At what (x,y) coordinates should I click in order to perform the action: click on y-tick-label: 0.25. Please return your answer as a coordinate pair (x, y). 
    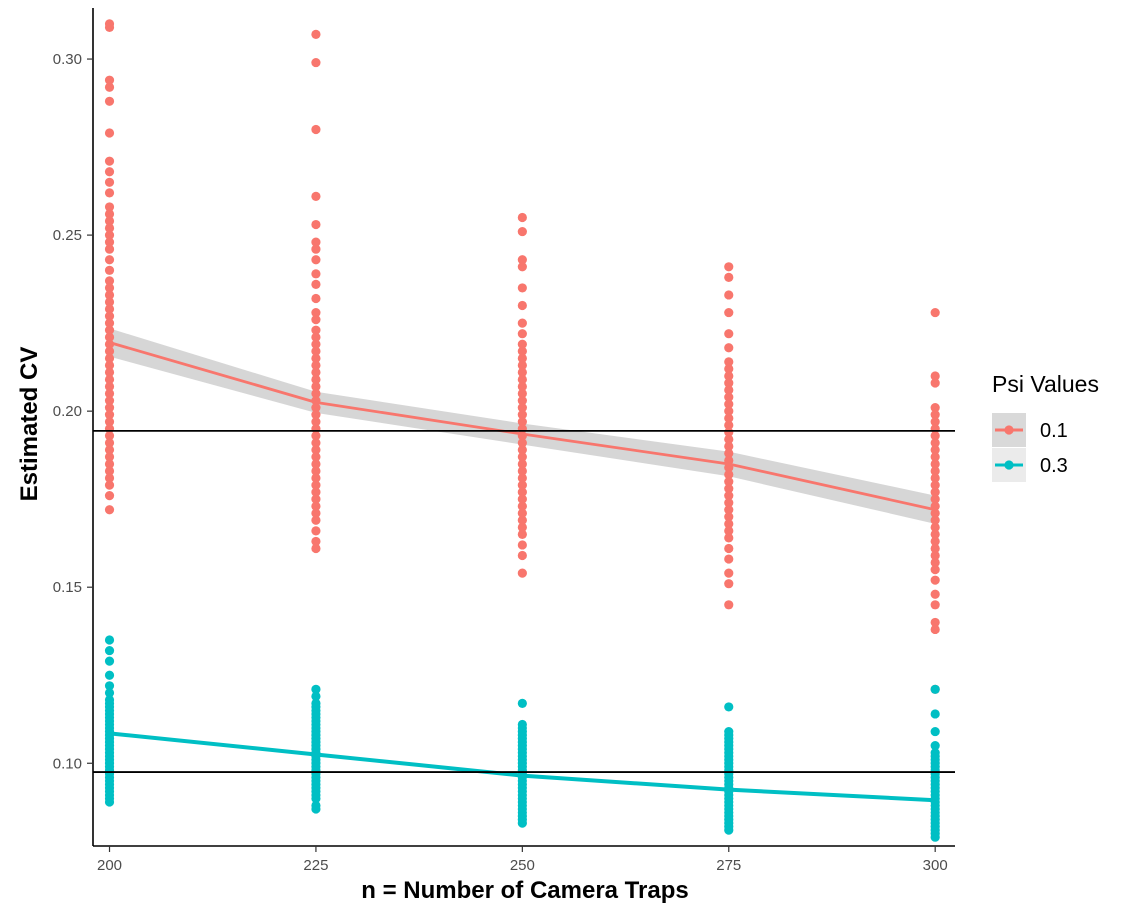
    Looking at the image, I should click on (67, 235).